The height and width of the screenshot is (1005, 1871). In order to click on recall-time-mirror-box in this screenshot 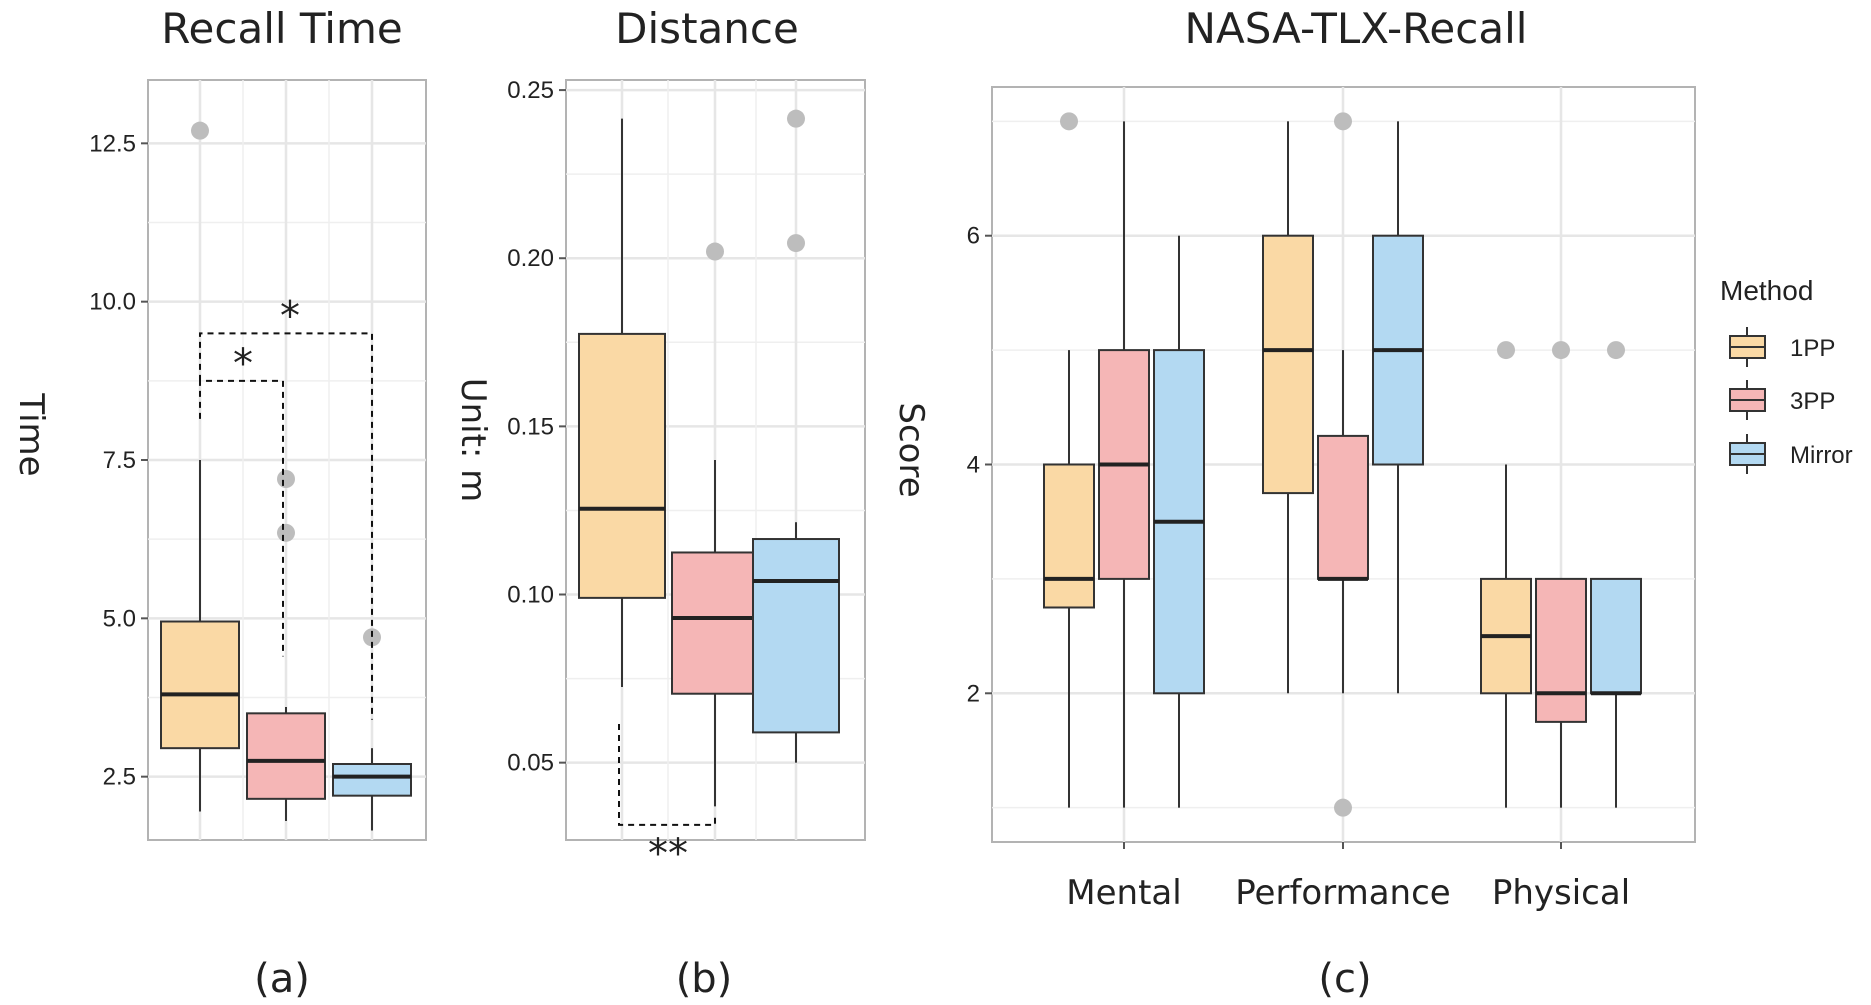, I will do `click(372, 780)`.